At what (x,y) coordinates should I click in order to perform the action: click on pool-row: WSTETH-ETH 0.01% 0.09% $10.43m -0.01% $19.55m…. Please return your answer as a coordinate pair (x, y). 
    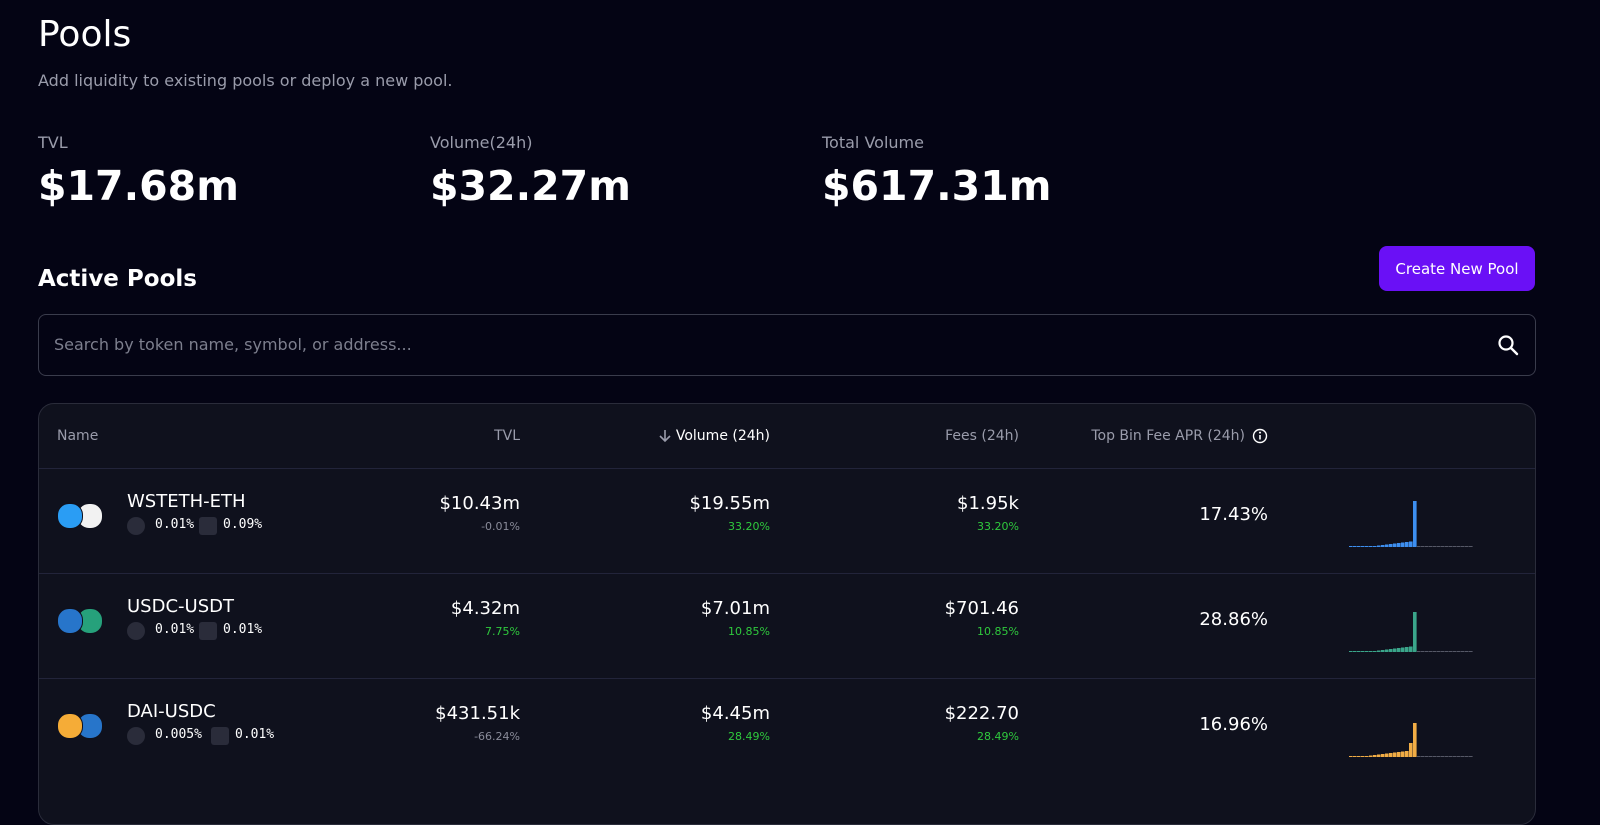
    Looking at the image, I should click on (787, 520).